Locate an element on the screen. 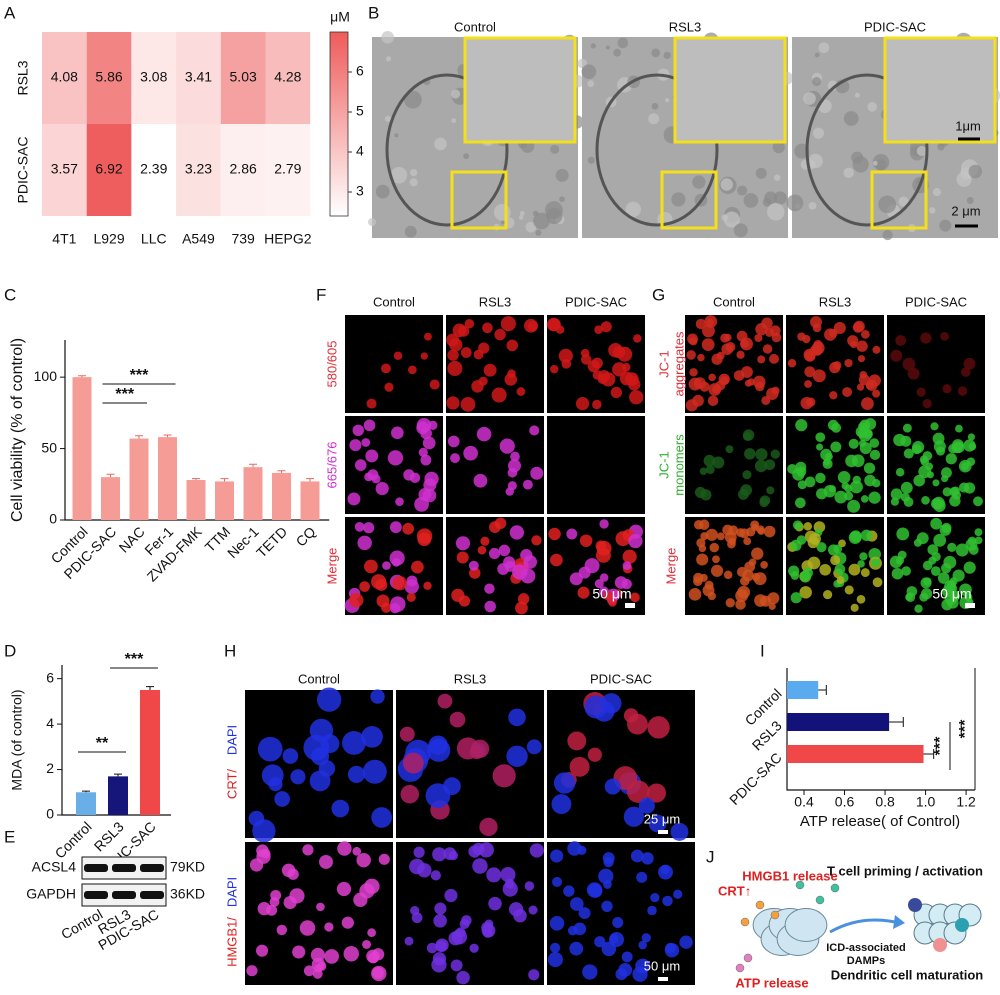 This screenshot has width=1000, height=995. y-tick-label: Control is located at coordinates (763, 706).